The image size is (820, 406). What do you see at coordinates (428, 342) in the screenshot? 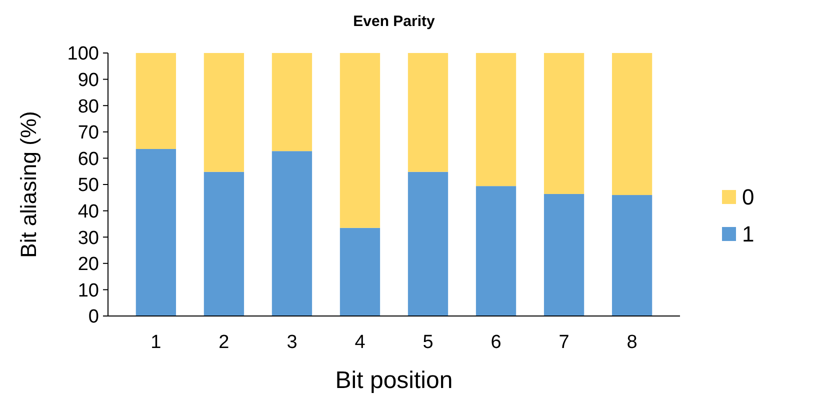
I see `x-tick-label: 5` at bounding box center [428, 342].